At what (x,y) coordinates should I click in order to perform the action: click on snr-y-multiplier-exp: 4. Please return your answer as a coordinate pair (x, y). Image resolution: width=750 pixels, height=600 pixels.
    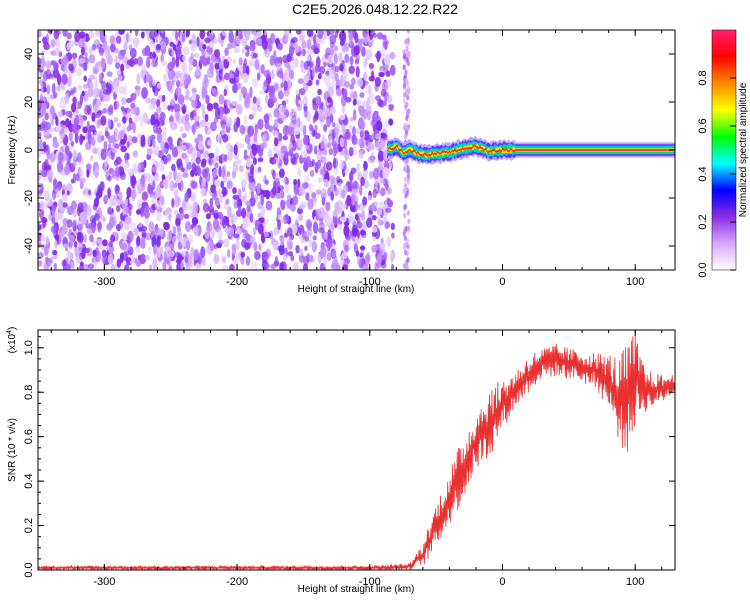
    Looking at the image, I should click on (9, 332).